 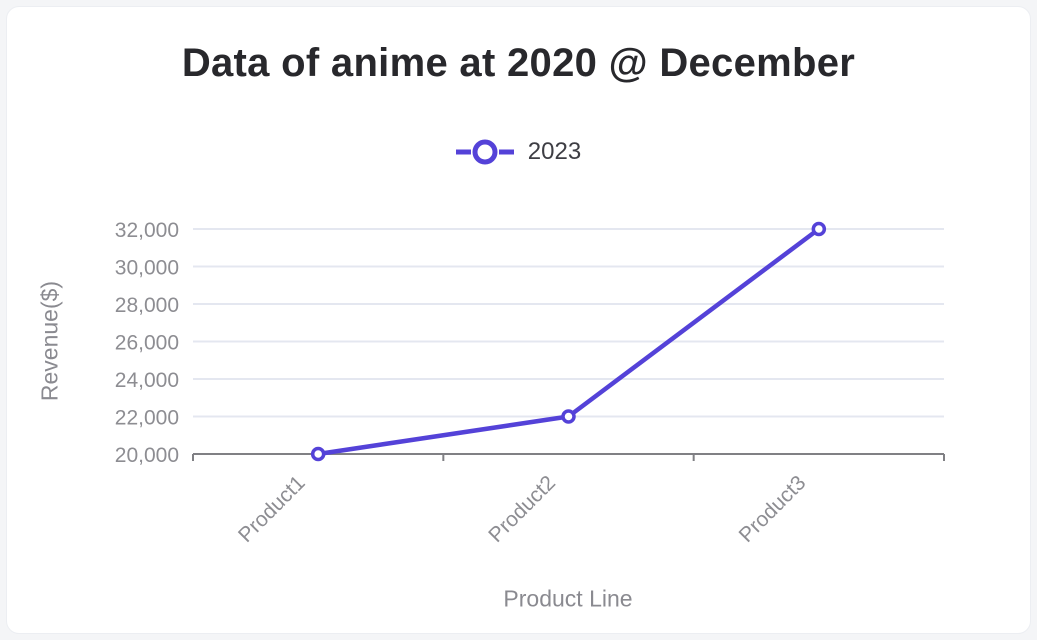 What do you see at coordinates (522, 509) in the screenshot?
I see `x-category-label: Product2` at bounding box center [522, 509].